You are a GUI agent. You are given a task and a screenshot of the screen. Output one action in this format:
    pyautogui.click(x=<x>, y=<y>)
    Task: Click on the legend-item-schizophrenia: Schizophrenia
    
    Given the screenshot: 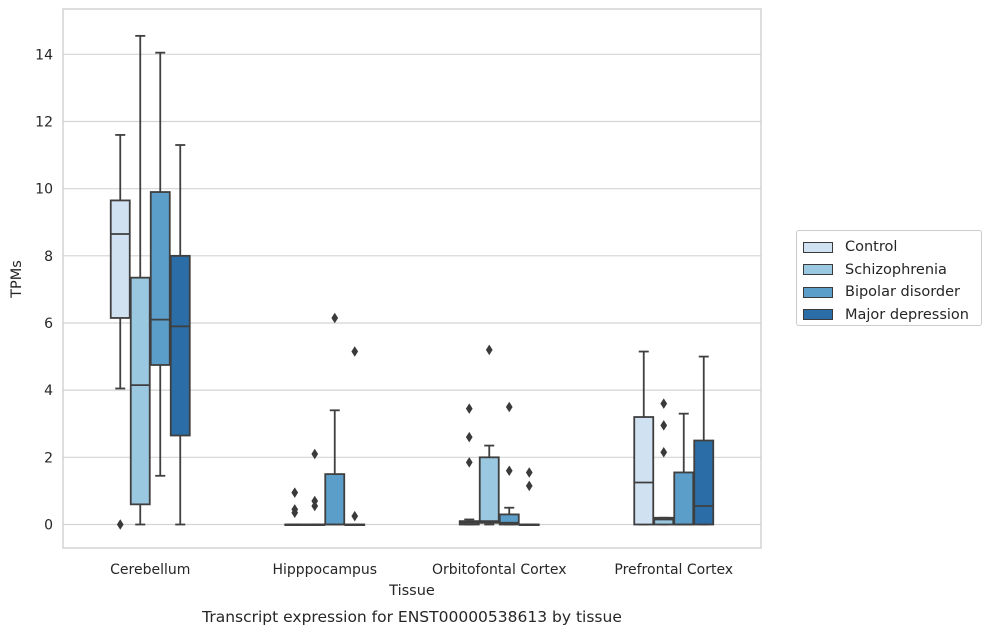 What is the action you would take?
    pyautogui.click(x=892, y=270)
    